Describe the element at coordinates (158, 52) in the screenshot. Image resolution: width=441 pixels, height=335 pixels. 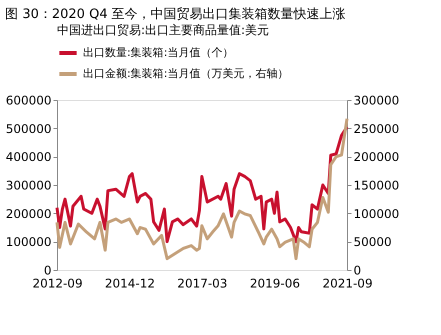
I see `legend-label: 出口数量:集装箱:当月值（个）` at that location.